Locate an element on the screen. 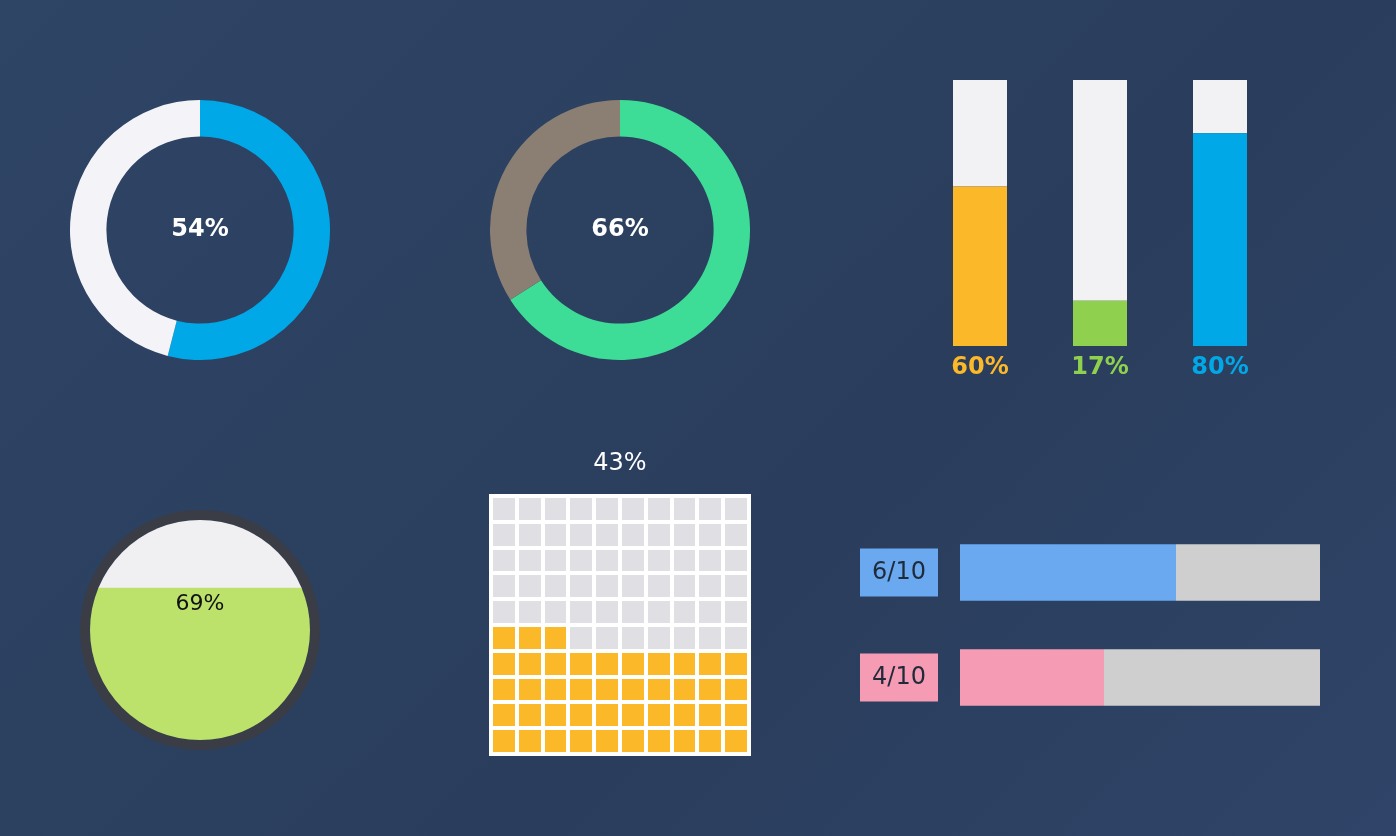 The height and width of the screenshot is (836, 1396). data-label: 4/10 is located at coordinates (899, 675).